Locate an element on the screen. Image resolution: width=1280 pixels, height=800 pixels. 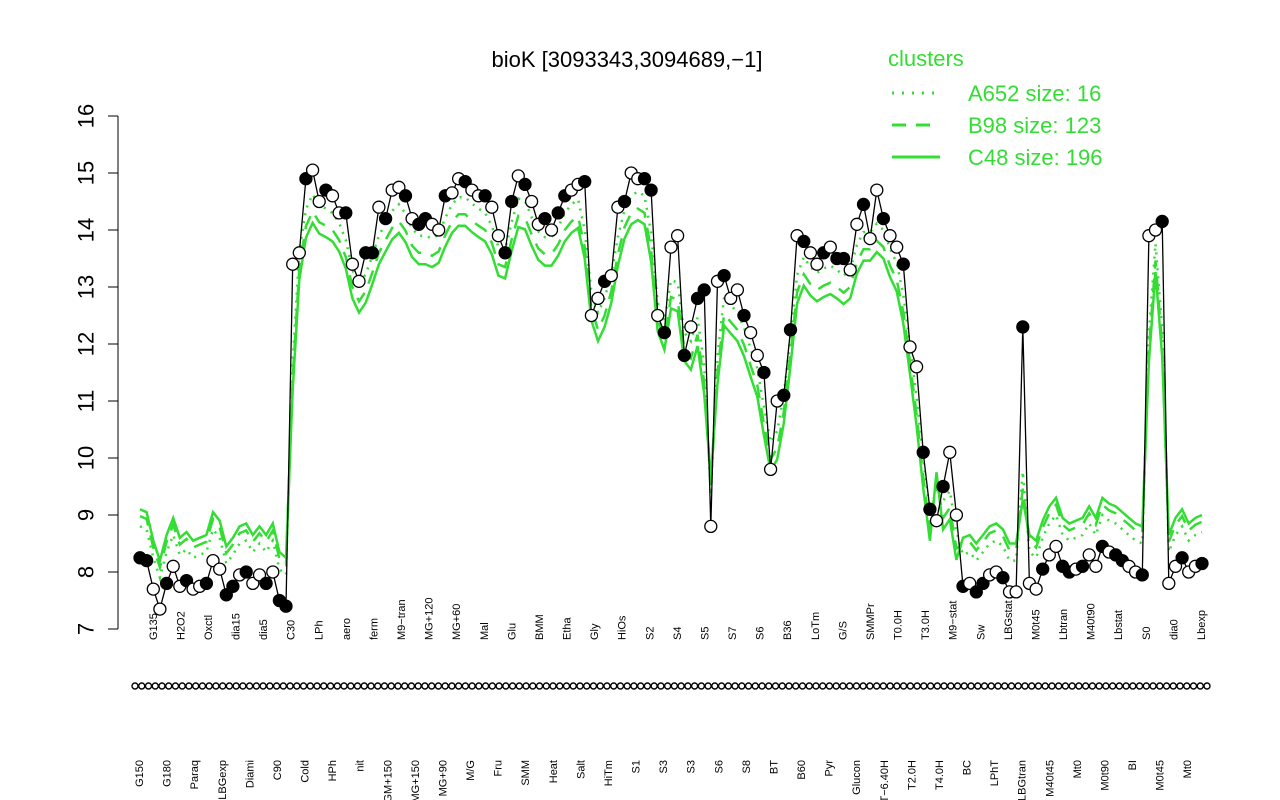
x-tick-label: G/S is located at coordinates (843, 630).